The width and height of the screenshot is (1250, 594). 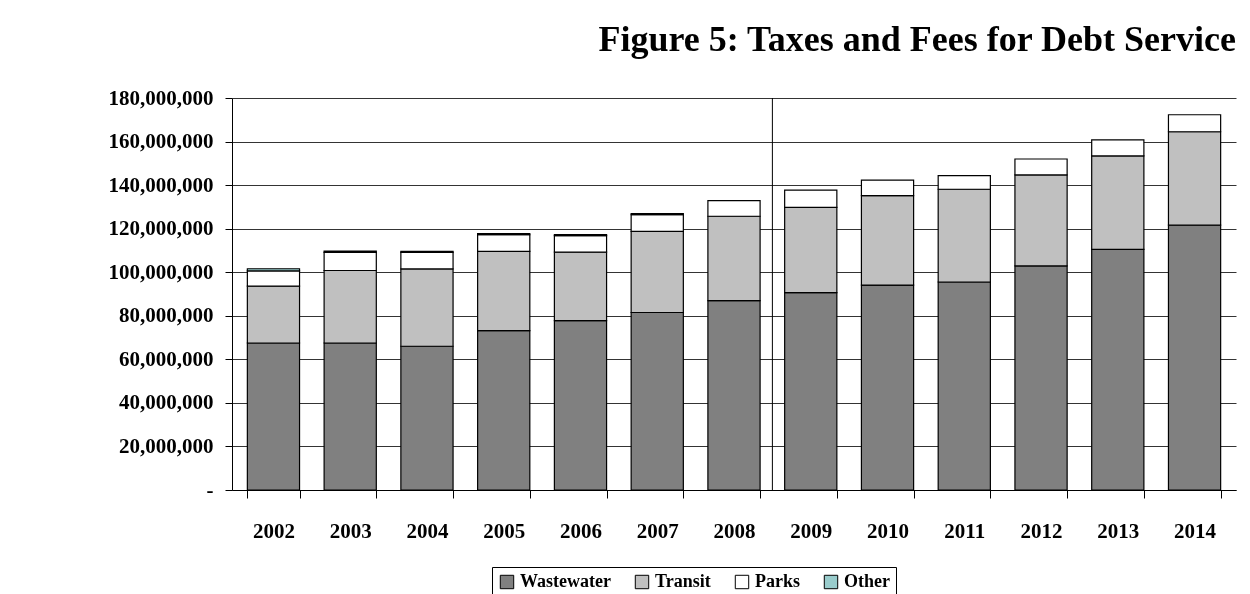 What do you see at coordinates (1118, 530) in the screenshot?
I see `x-tick-label: 2013` at bounding box center [1118, 530].